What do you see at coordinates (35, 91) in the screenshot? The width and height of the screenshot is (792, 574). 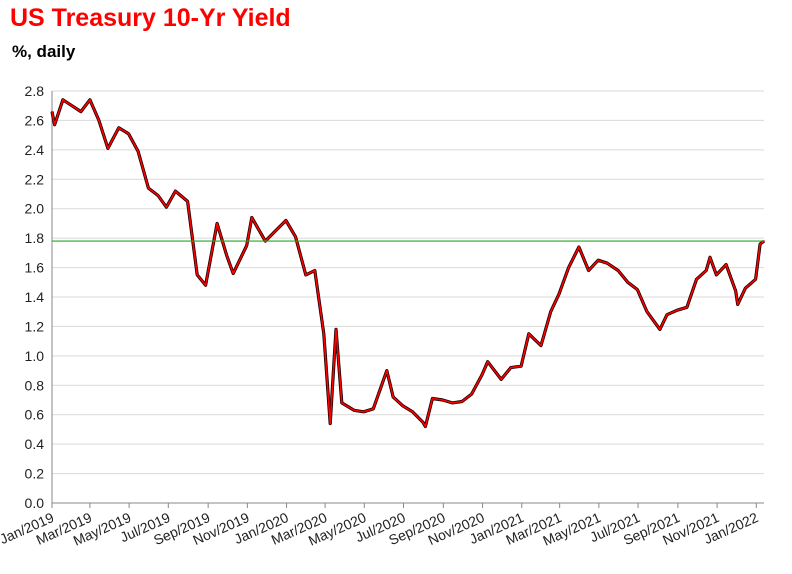 I see `y-tick-label: 2.8` at bounding box center [35, 91].